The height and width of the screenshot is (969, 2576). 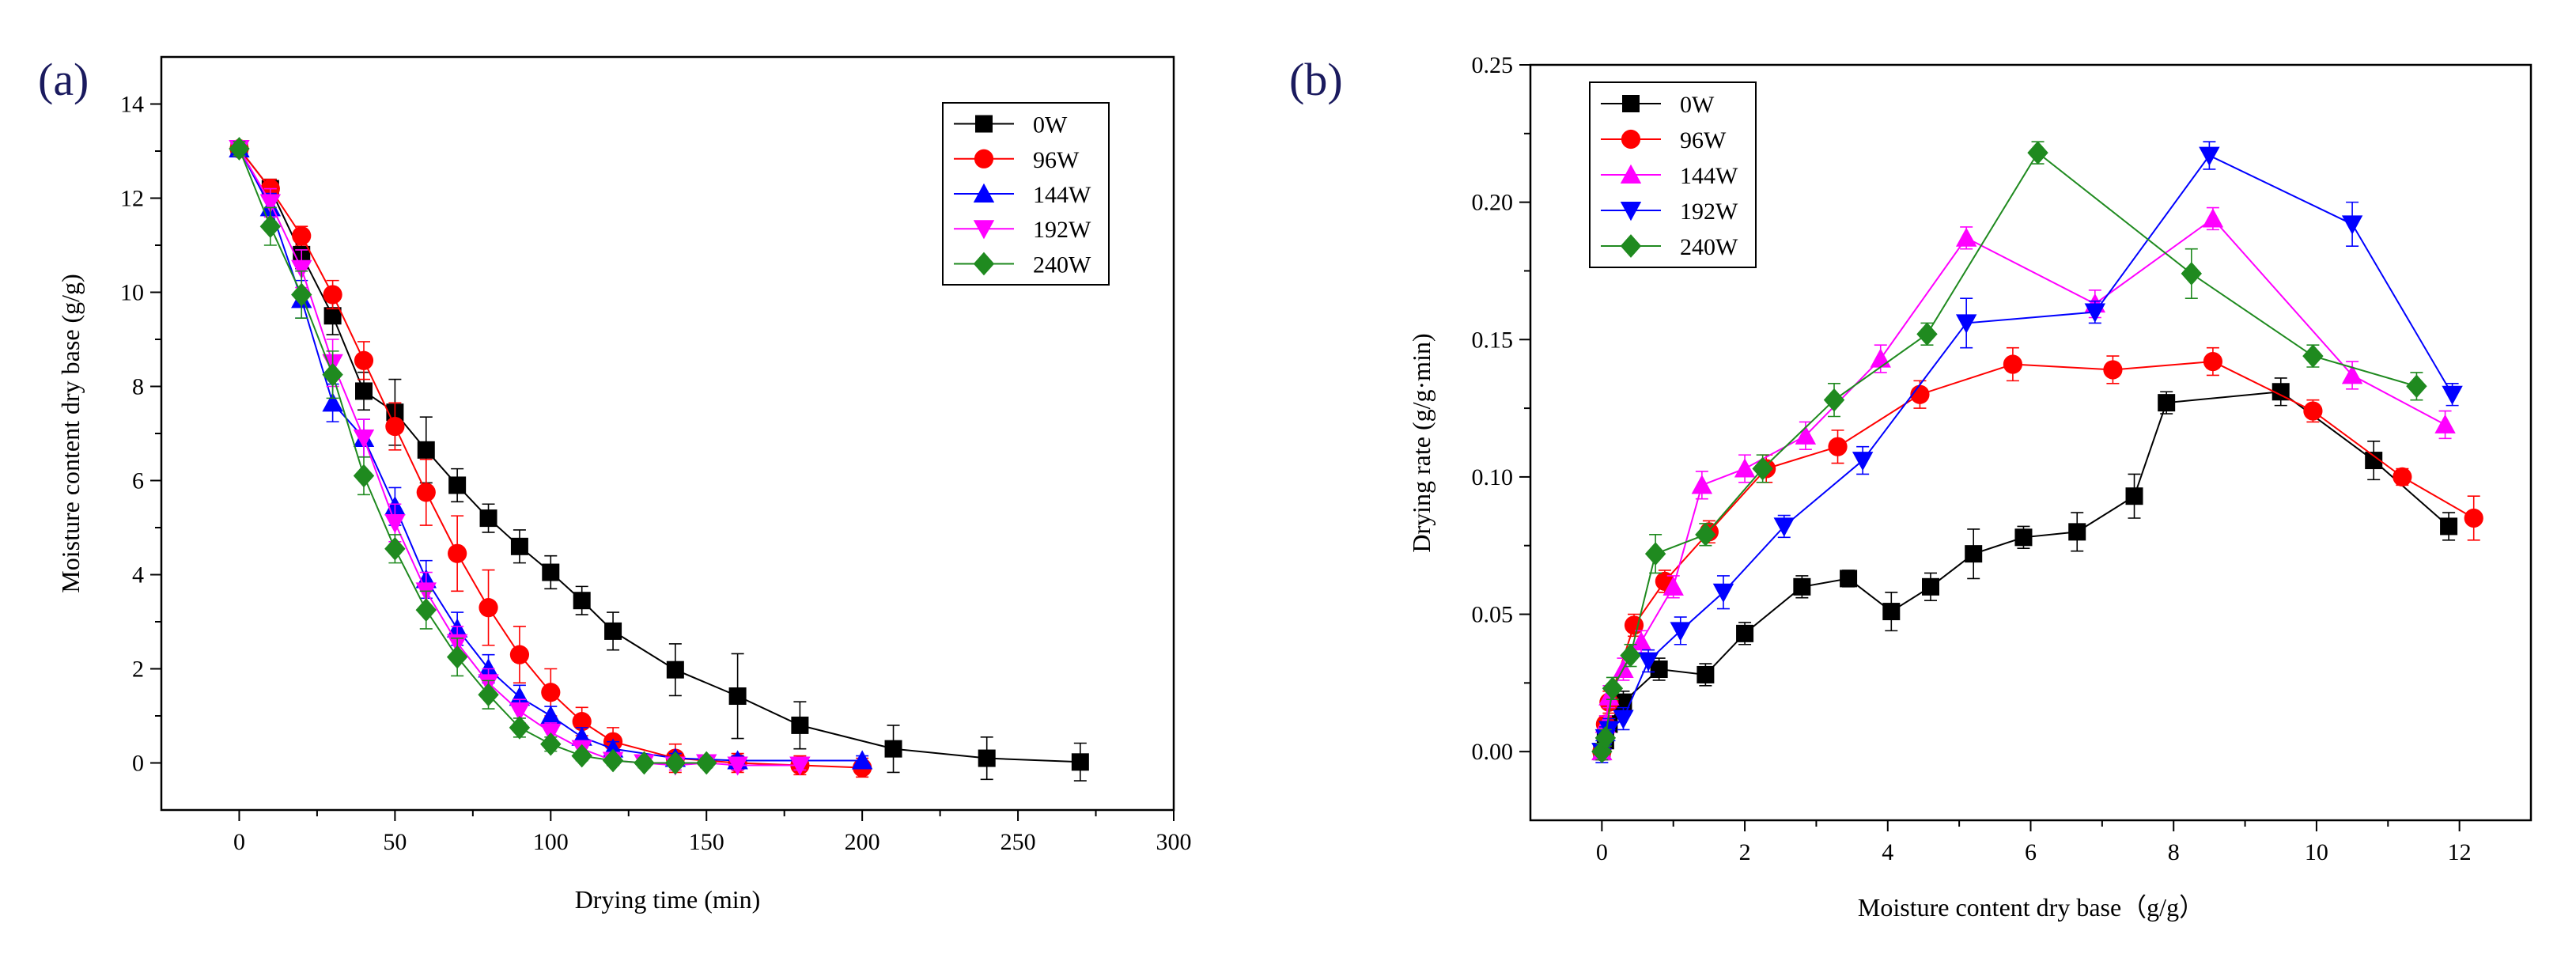 What do you see at coordinates (1062, 265) in the screenshot?
I see `legend-label: 240W` at bounding box center [1062, 265].